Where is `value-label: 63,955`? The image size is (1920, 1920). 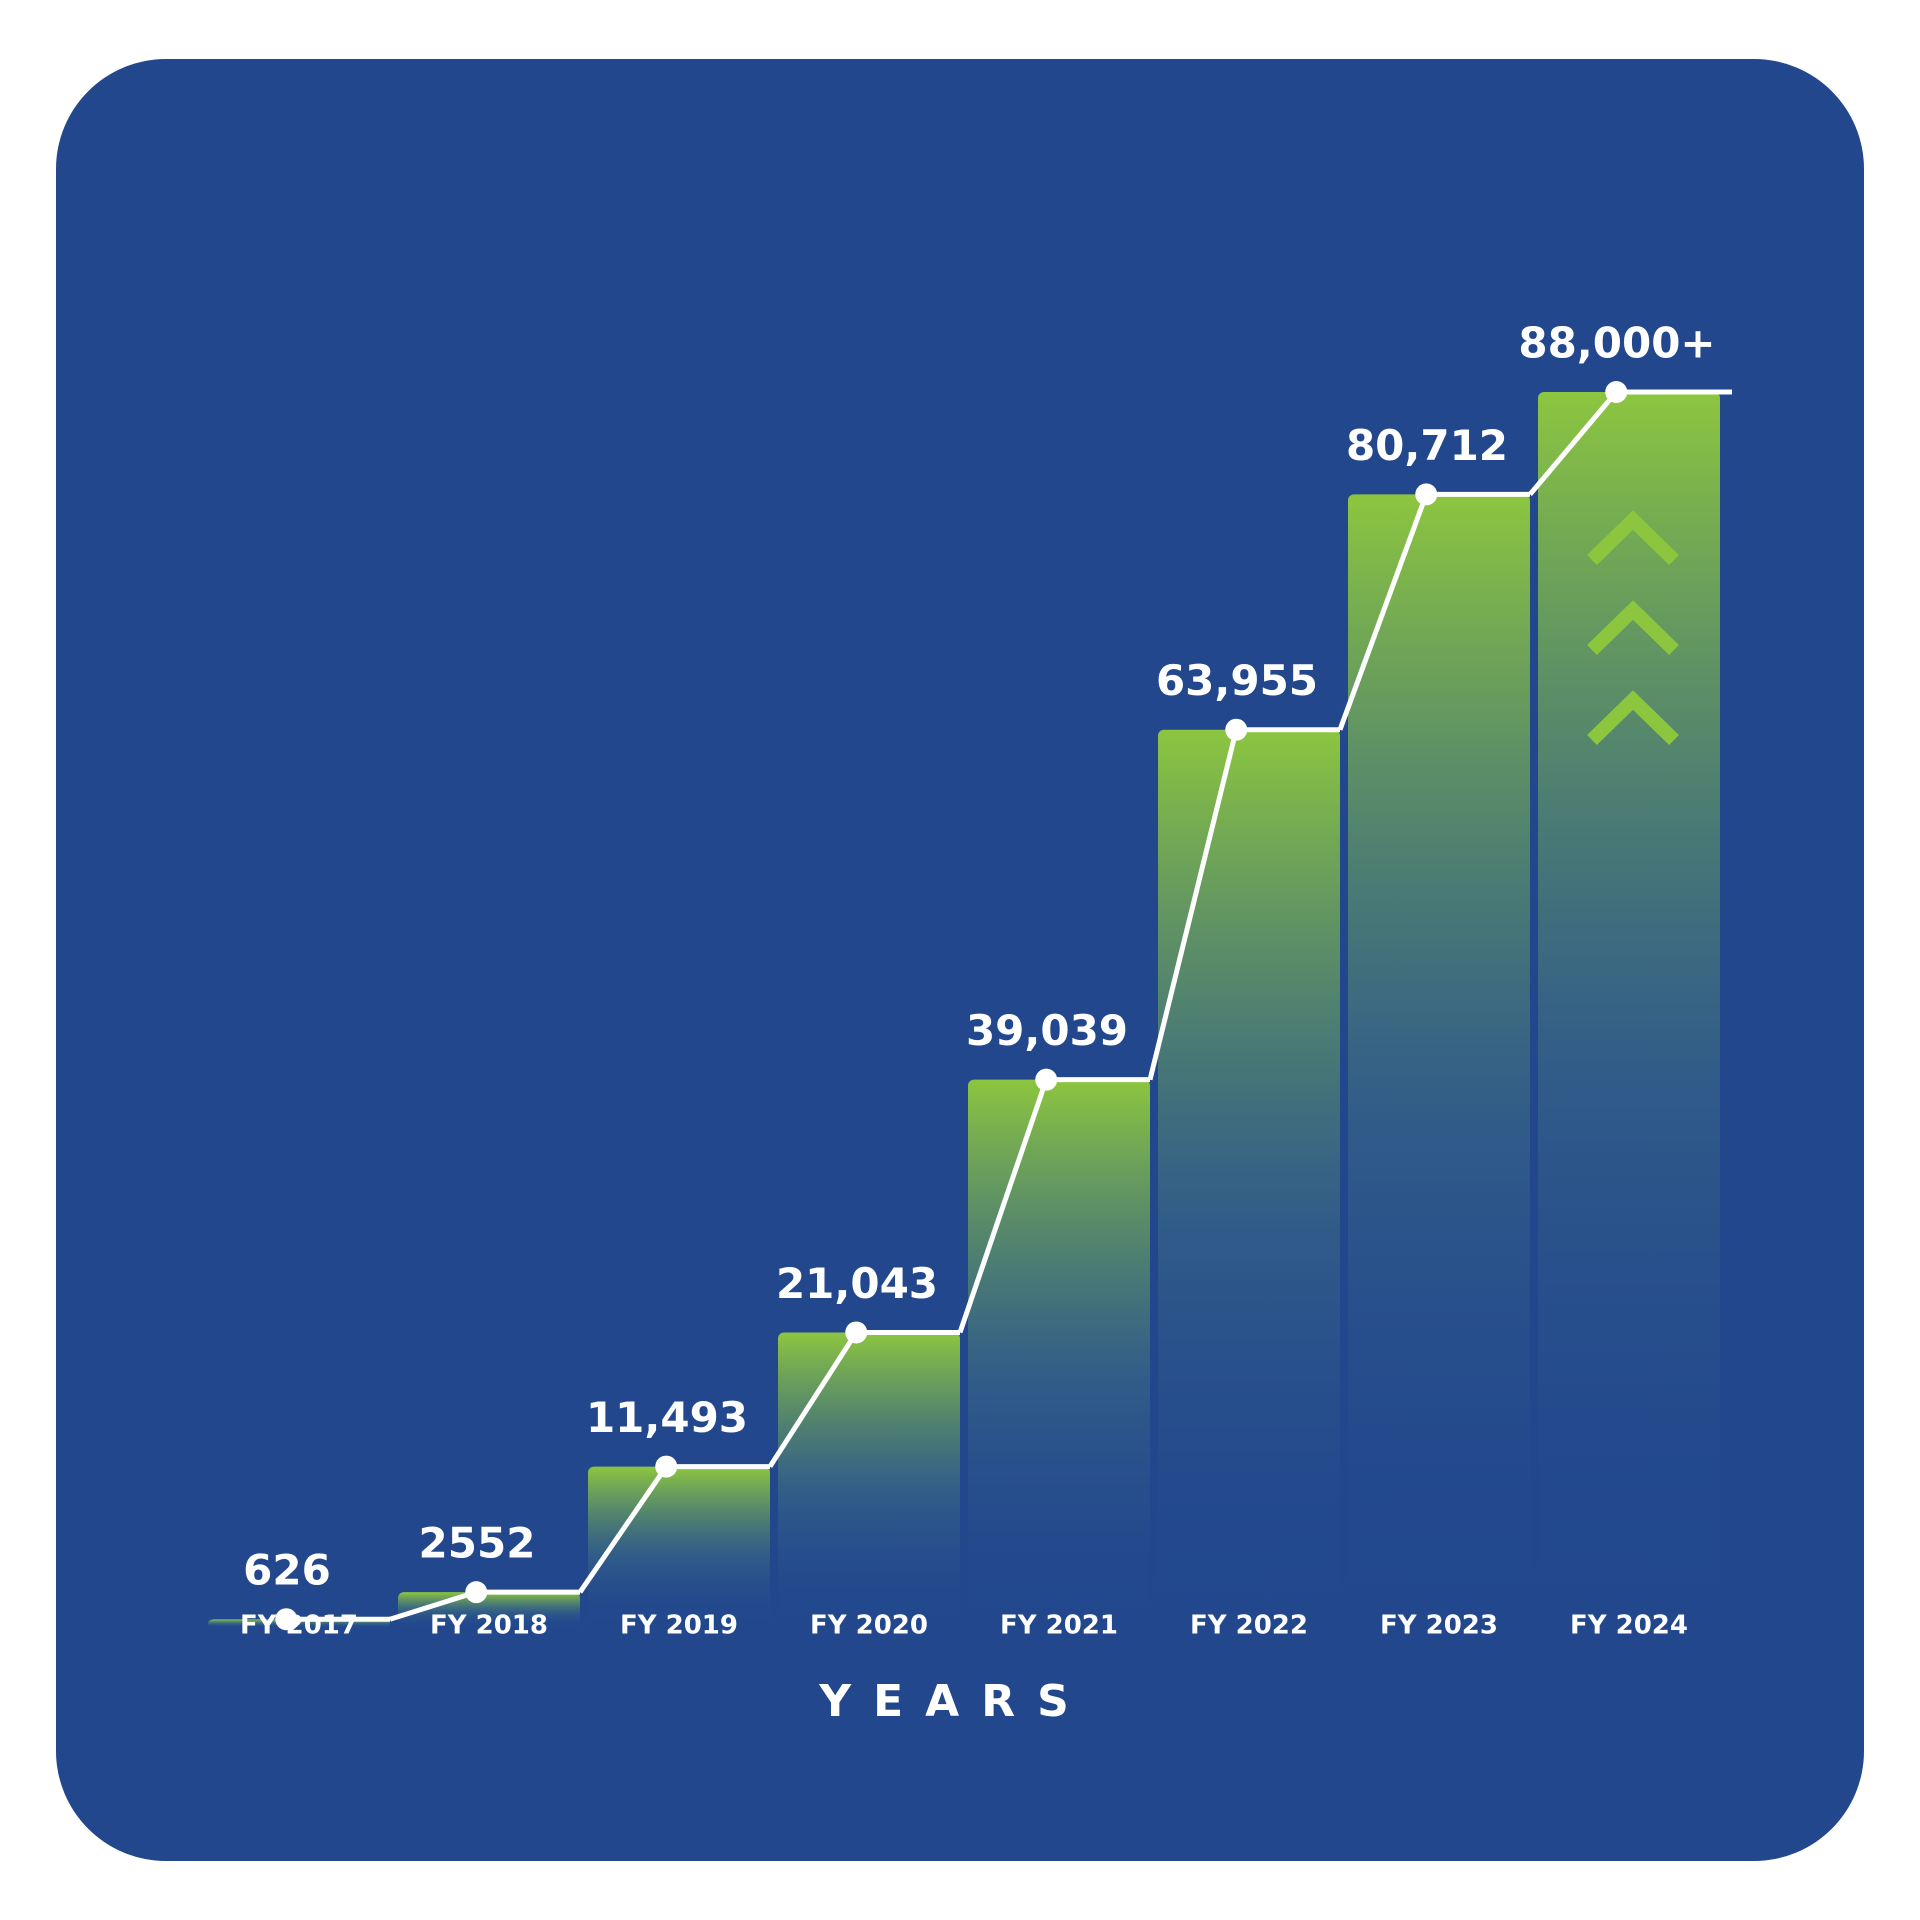
value-label: 63,955 is located at coordinates (1237, 680).